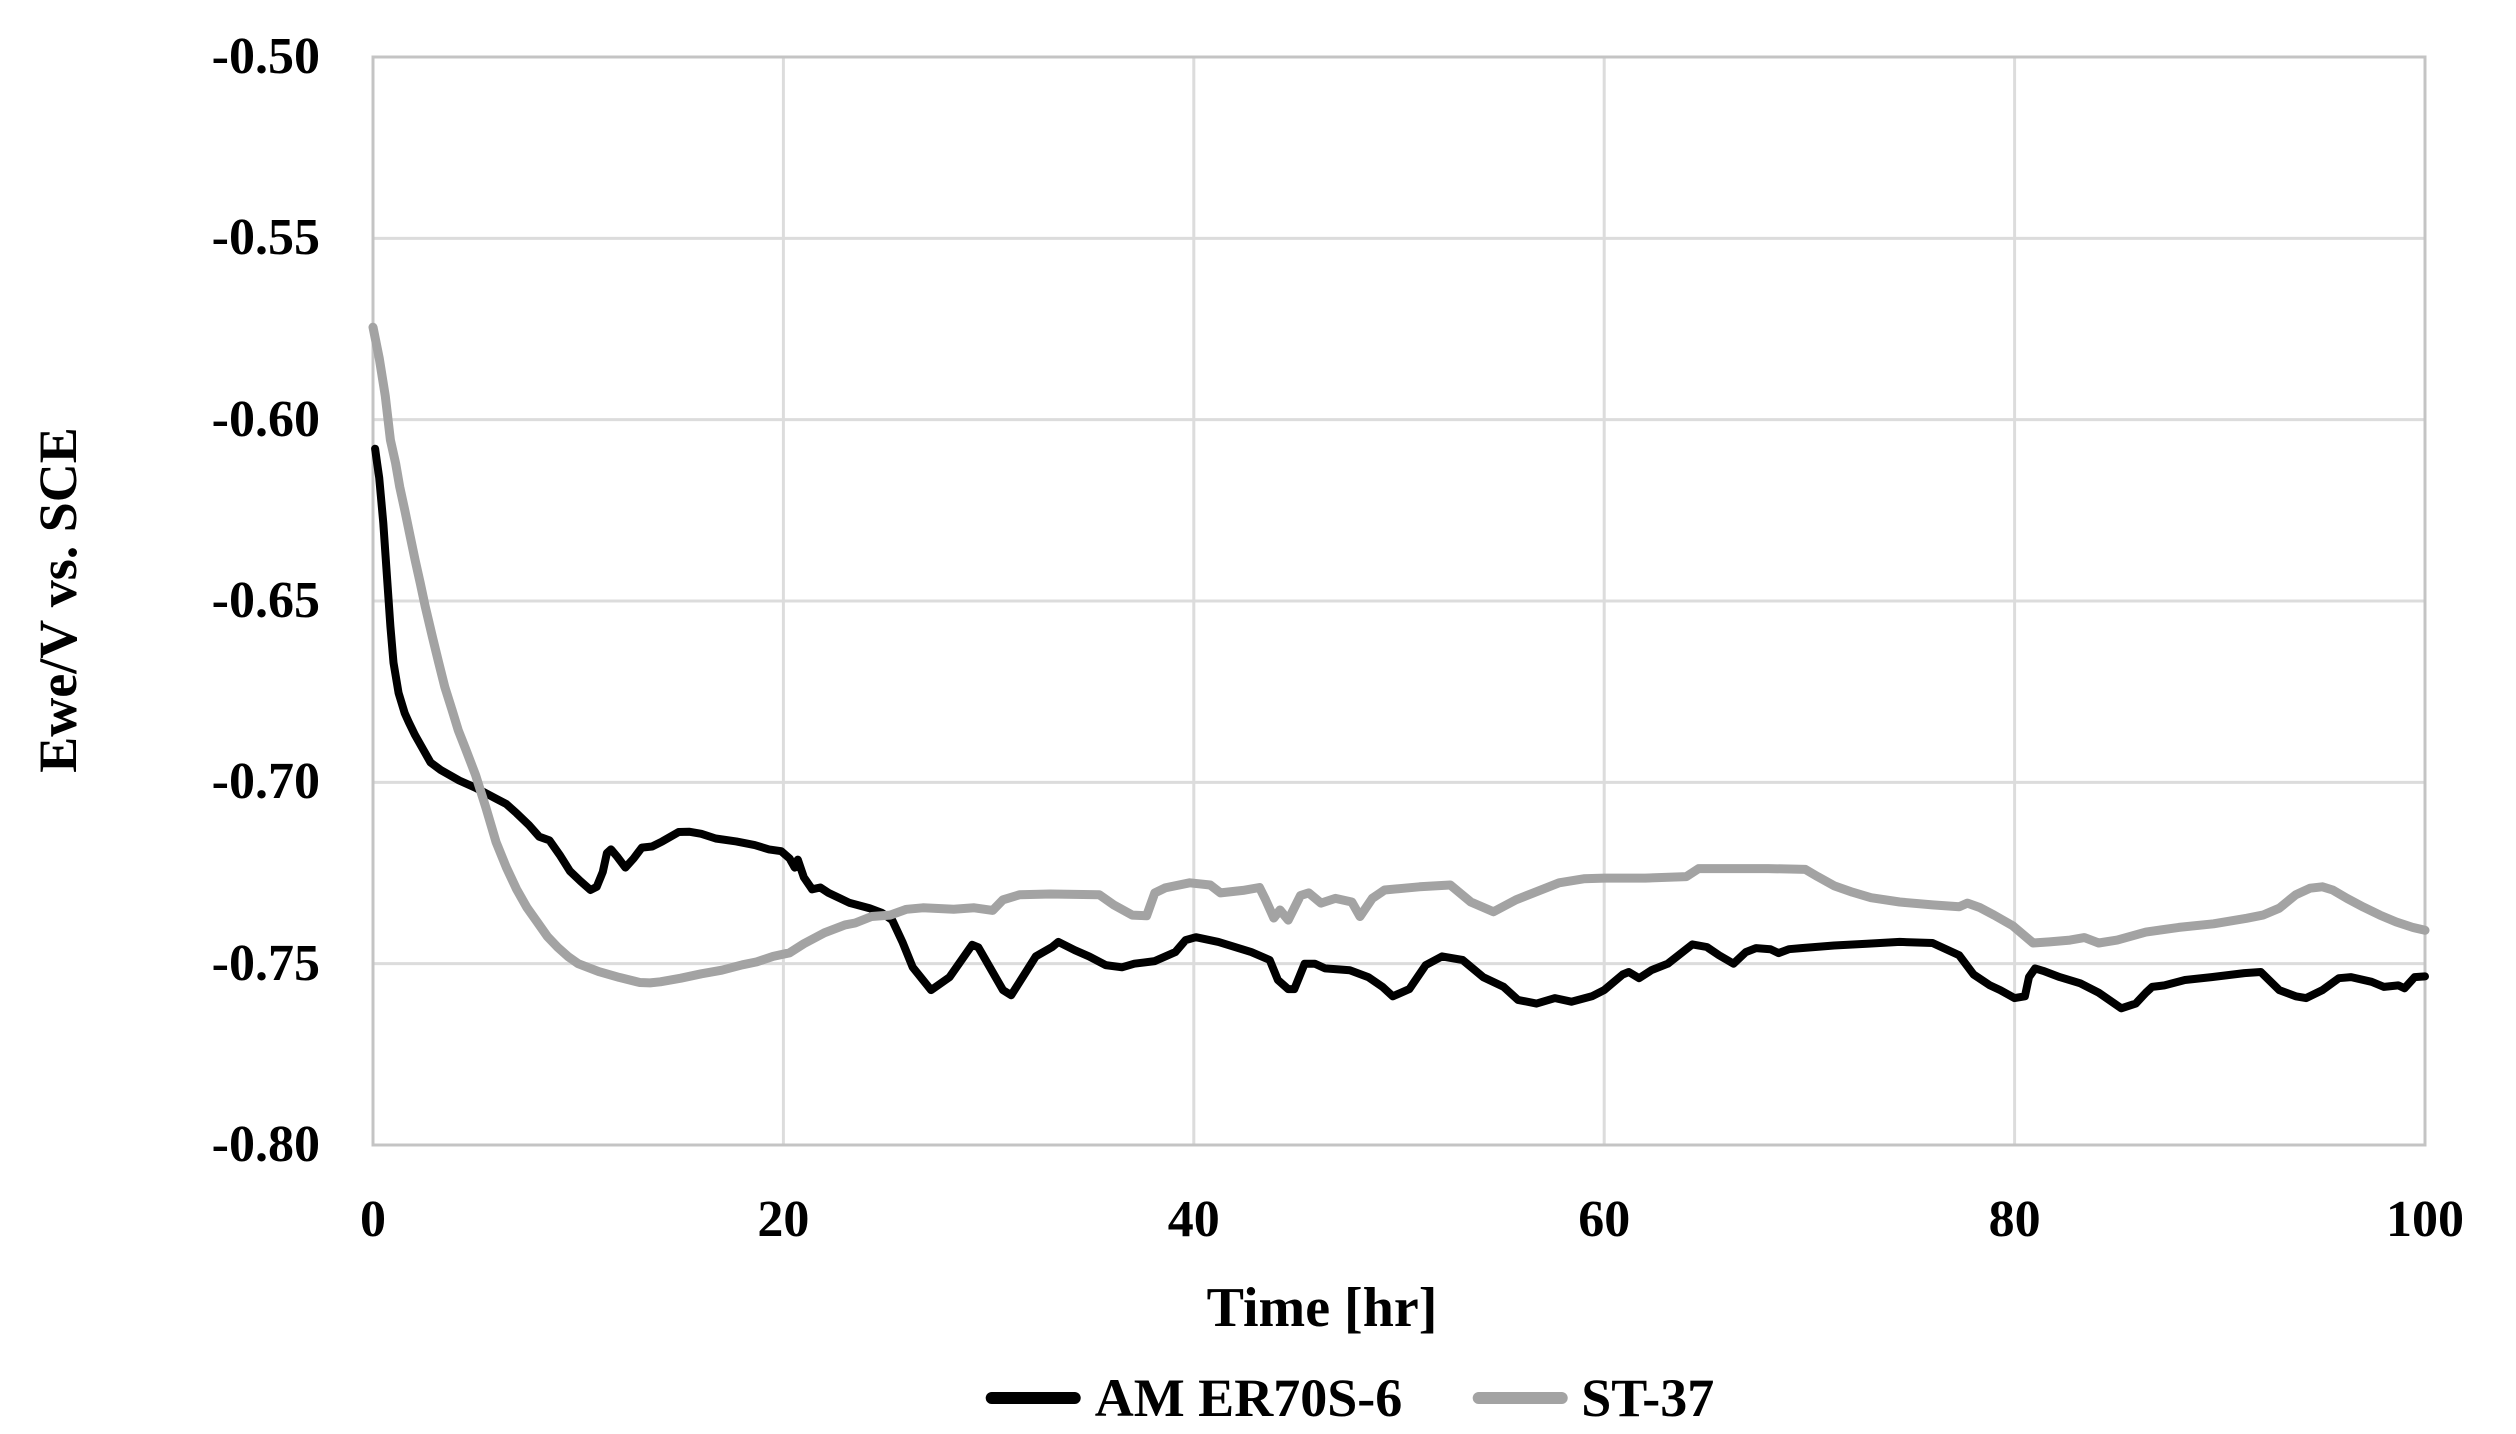 This screenshot has width=2516, height=1434. Describe the element at coordinates (1248, 1398) in the screenshot. I see `legend-label-am-er70s-6: AM ER70S-6` at that location.